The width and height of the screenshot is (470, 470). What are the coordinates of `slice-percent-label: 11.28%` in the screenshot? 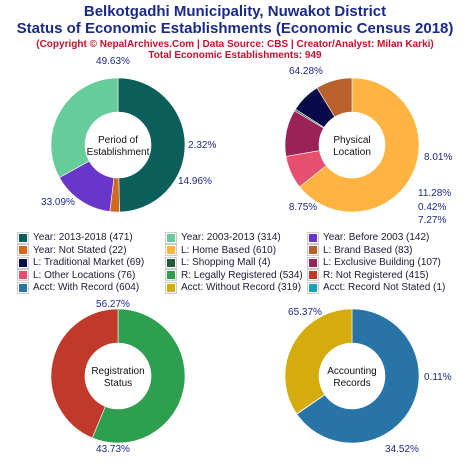 It's located at (434, 193).